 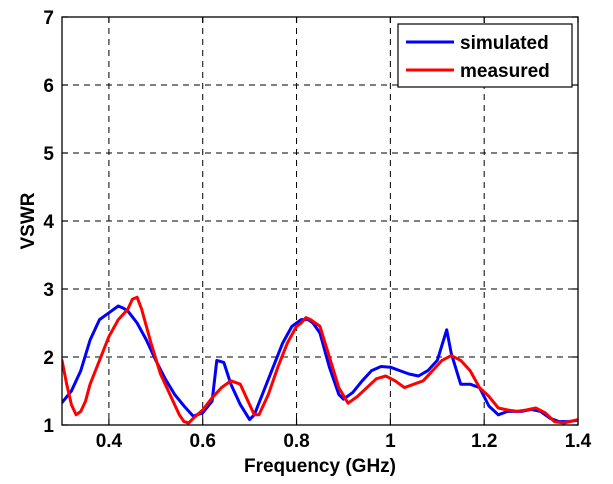 What do you see at coordinates (320, 466) in the screenshot?
I see `x-axis-label: Frequency (GHz)` at bounding box center [320, 466].